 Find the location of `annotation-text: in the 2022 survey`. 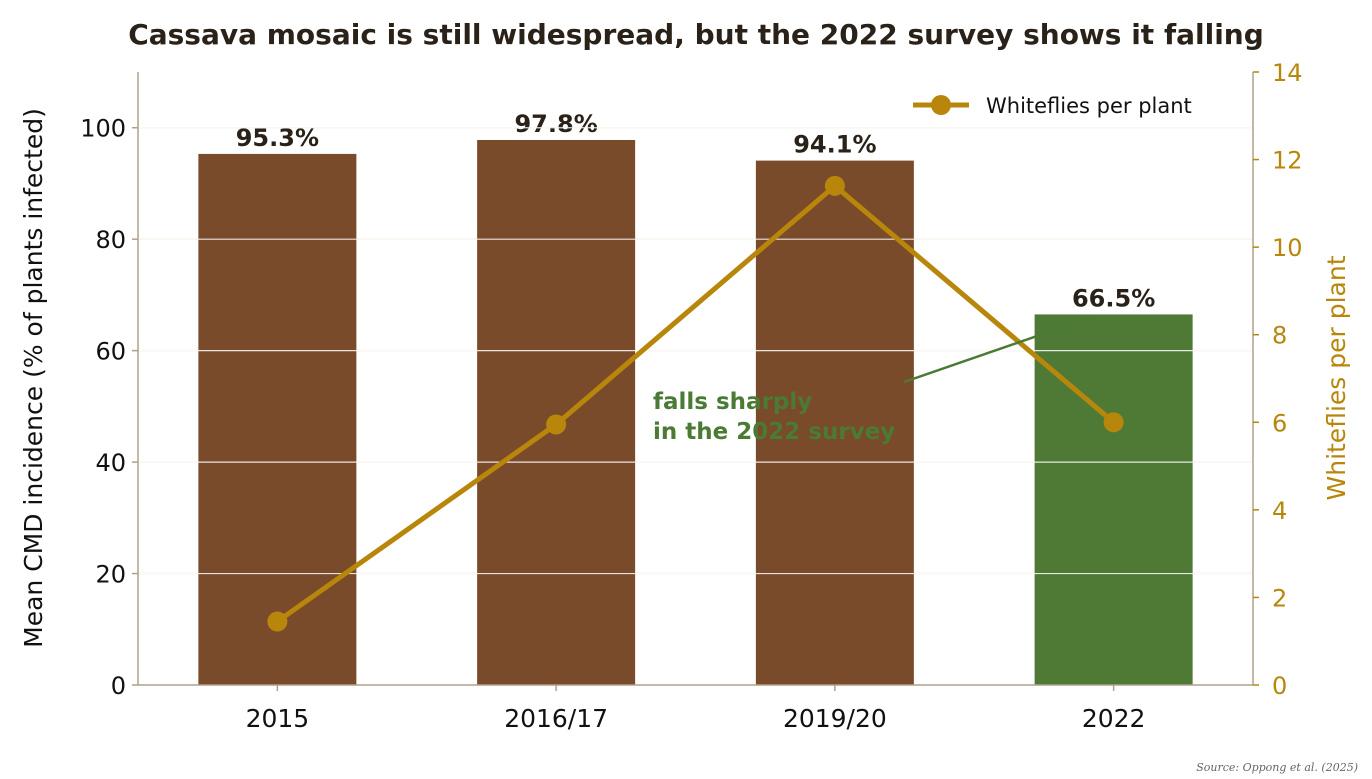

annotation-text: in the 2022 survey is located at coordinates (774, 432).